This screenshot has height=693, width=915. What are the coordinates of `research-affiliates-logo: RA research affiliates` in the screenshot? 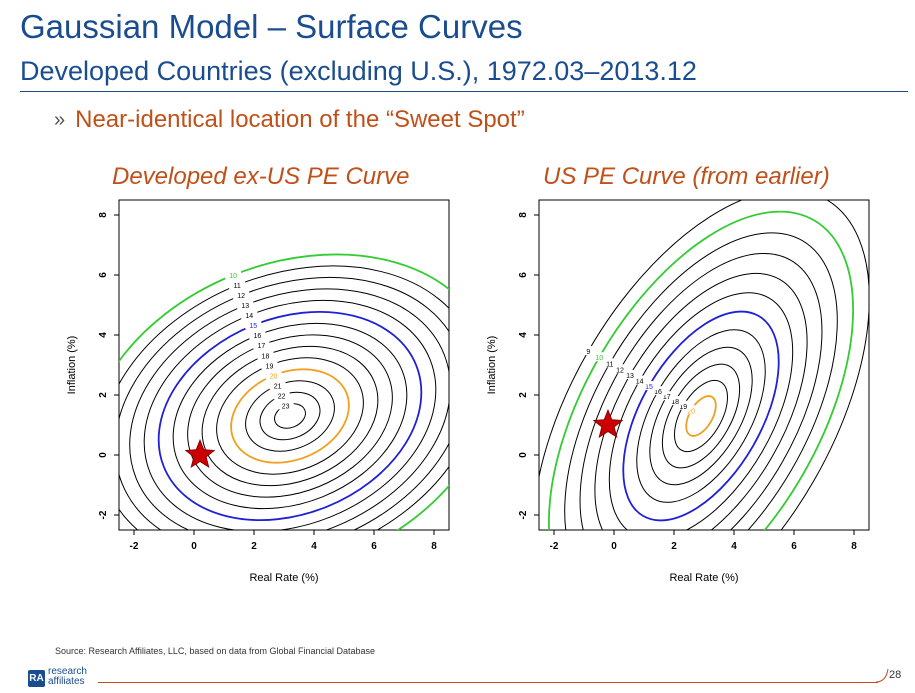 It's located at (64, 679).